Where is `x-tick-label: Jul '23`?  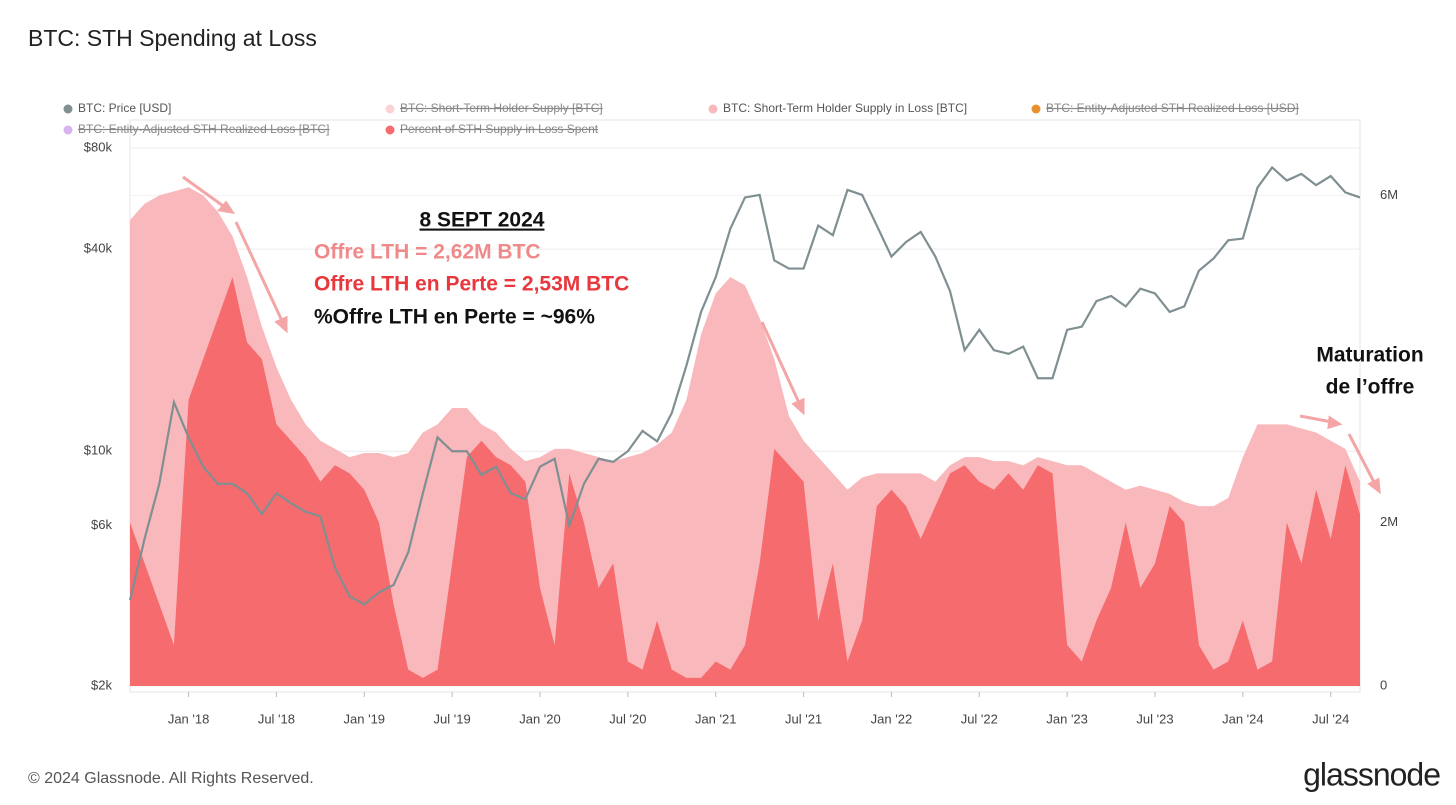
x-tick-label: Jul '23 is located at coordinates (1154, 718).